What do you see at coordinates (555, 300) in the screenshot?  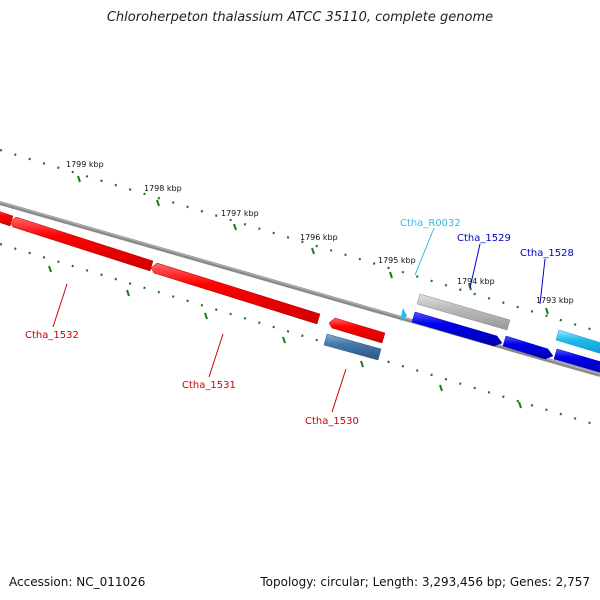 I see `tick-label-1793: 1793 kbp` at bounding box center [555, 300].